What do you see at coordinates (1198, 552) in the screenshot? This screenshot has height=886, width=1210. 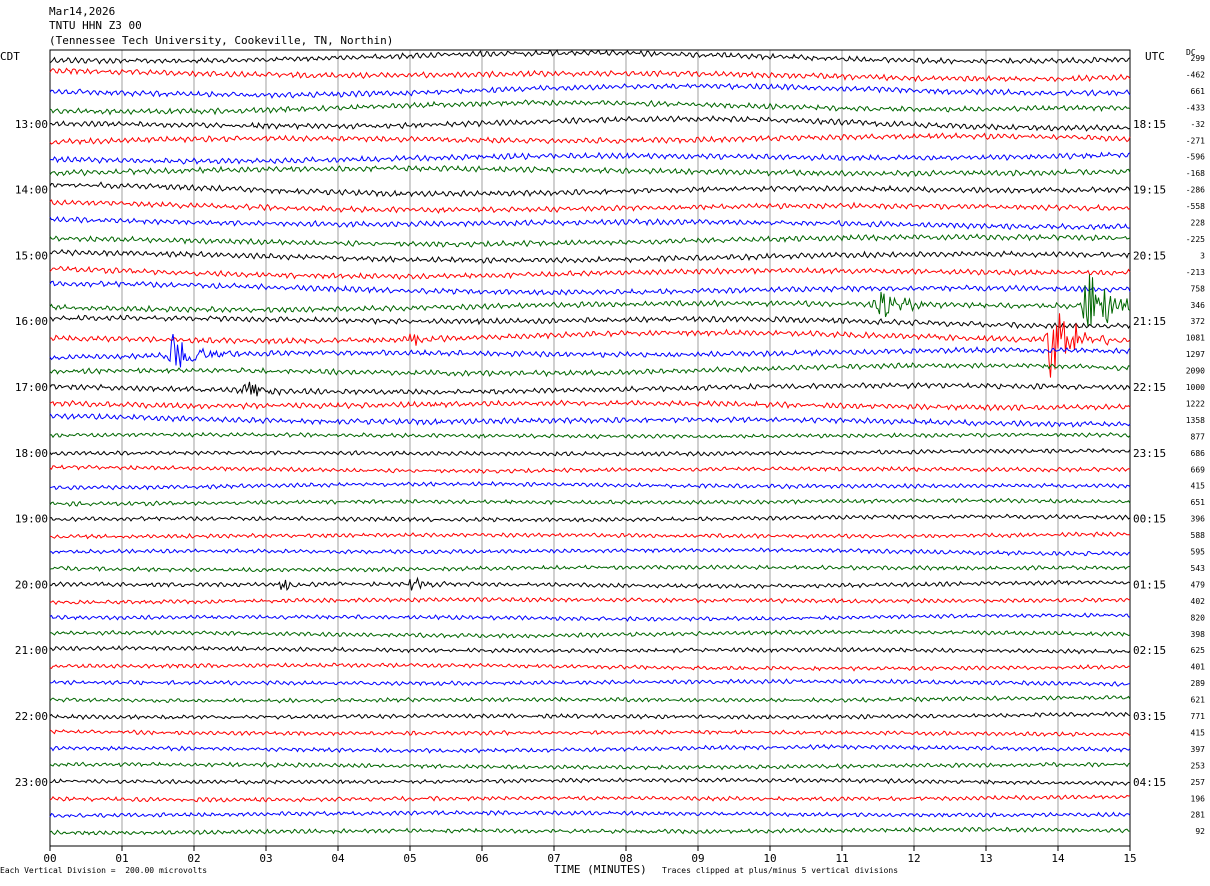 I see `dc-offset-label: 595` at bounding box center [1198, 552].